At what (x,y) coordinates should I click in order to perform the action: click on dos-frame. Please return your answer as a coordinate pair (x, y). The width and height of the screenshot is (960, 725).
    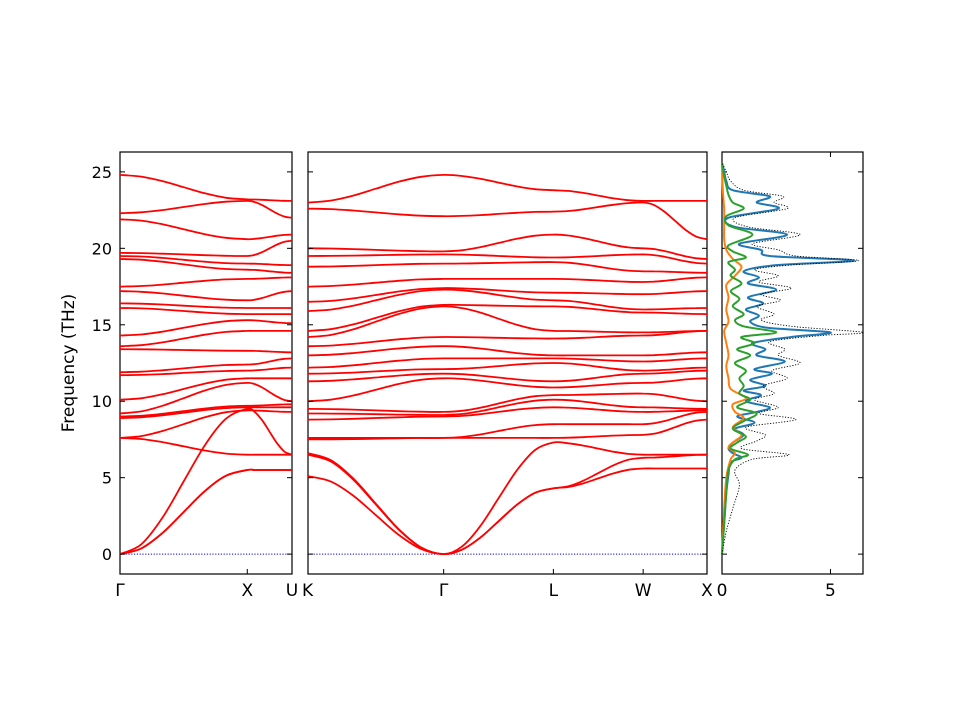
    Looking at the image, I should click on (792, 363).